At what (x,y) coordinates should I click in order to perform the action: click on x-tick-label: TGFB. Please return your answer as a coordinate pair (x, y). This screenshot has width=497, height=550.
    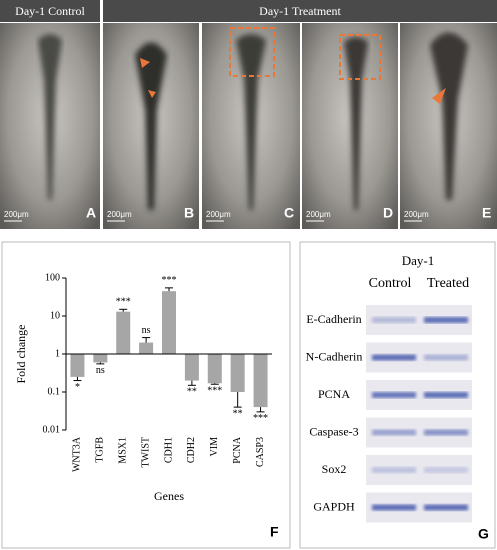
    Looking at the image, I should click on (100, 450).